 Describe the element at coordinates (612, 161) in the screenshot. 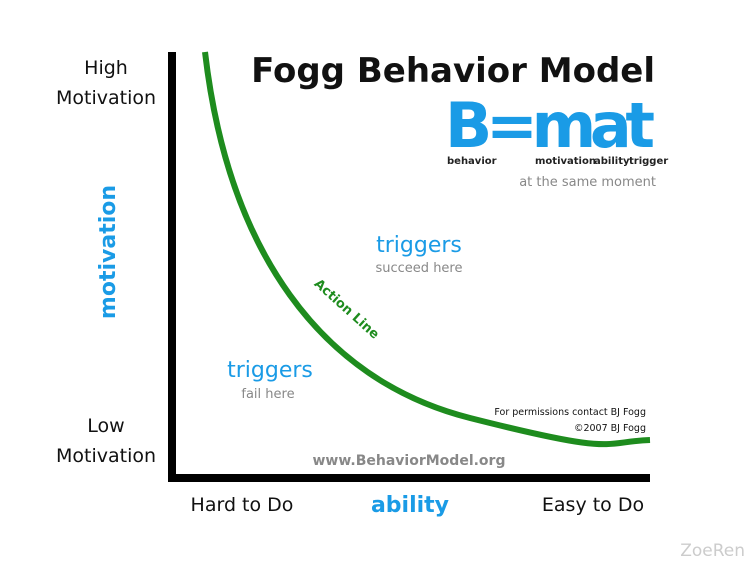

I see `formula-label: ability` at that location.